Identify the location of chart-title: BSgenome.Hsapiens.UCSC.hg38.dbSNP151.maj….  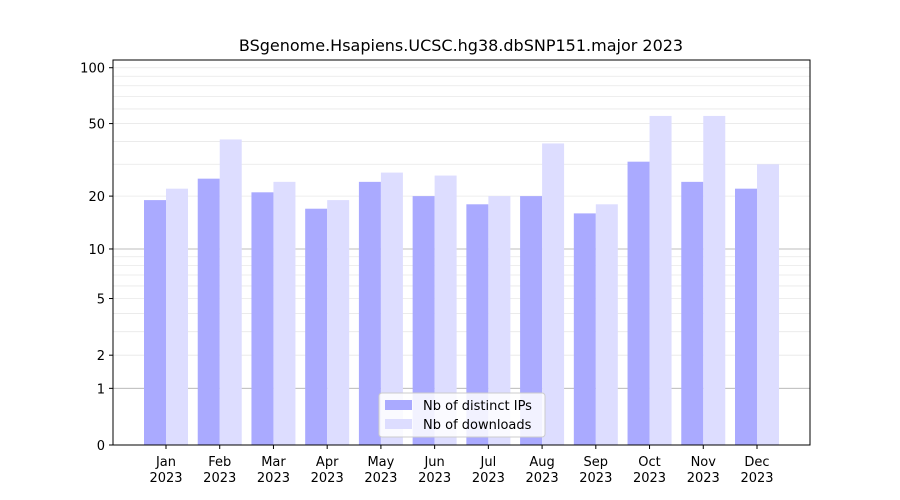
(461, 45).